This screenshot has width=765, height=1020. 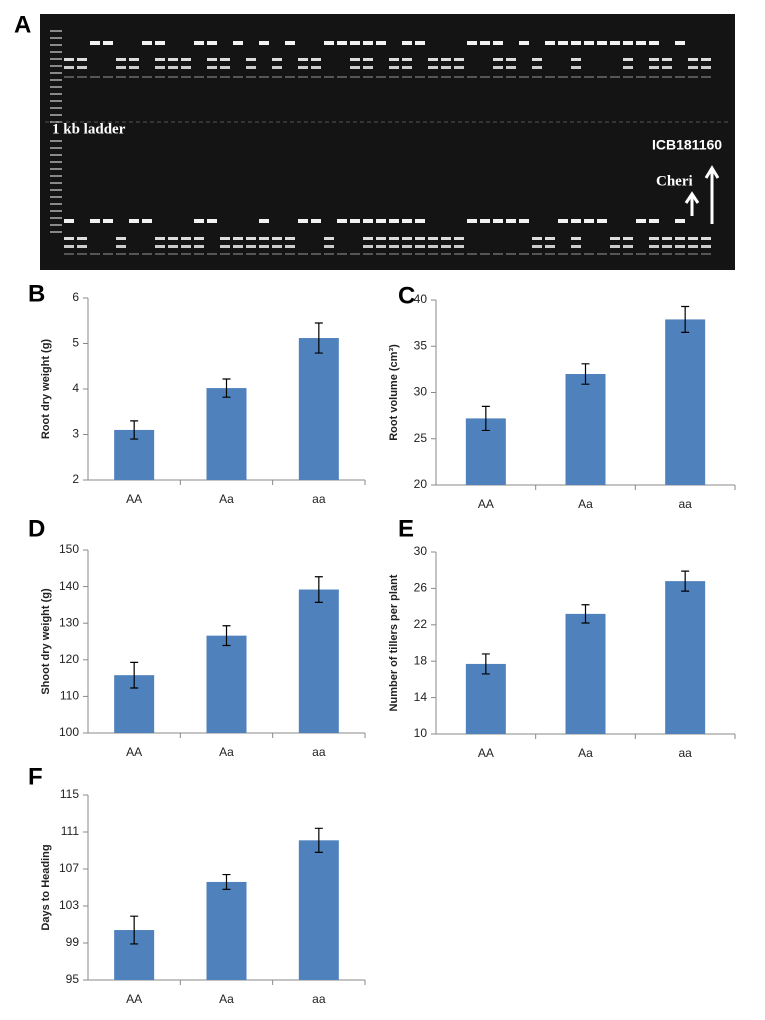 I want to click on y-tick-label: 26, so click(x=421, y=588).